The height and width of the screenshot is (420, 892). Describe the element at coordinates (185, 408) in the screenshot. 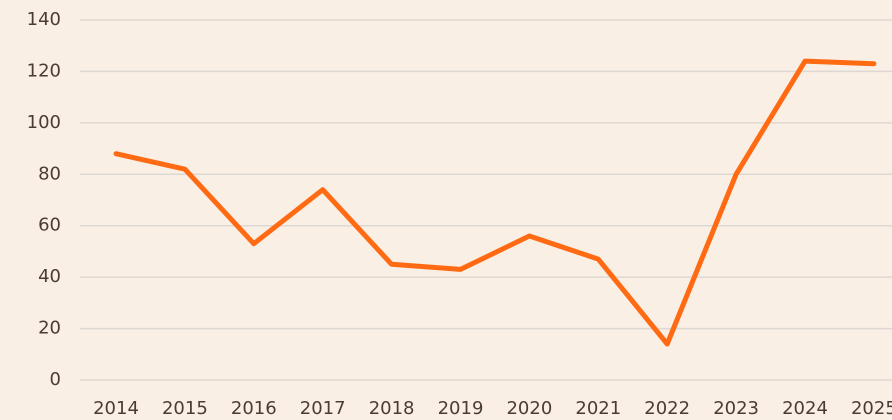

I see `x-tick-label: 2015` at that location.